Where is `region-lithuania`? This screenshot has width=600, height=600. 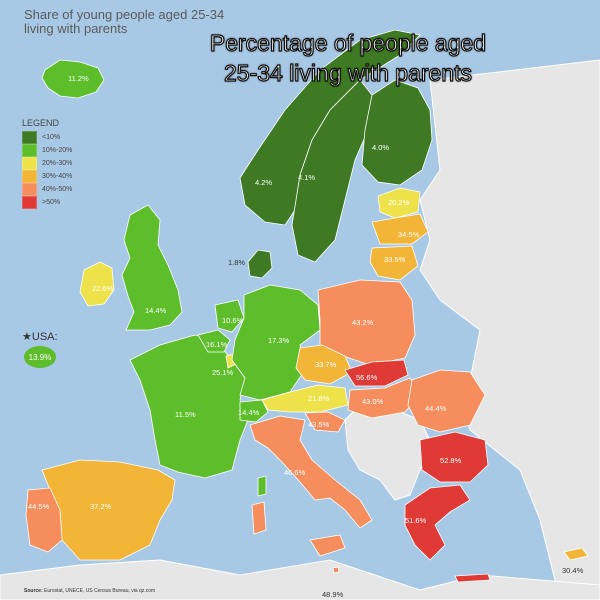
region-lithuania is located at coordinates (394, 263).